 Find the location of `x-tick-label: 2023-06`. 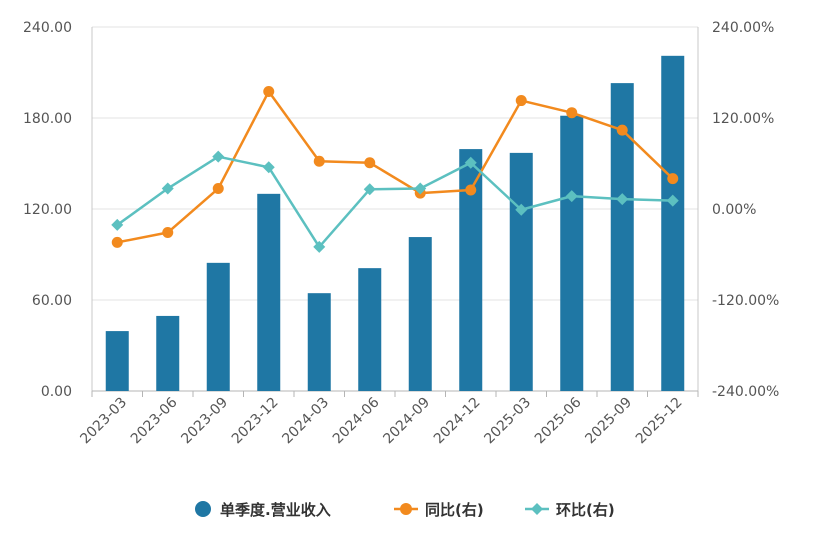

x-tick-label: 2023-06 is located at coordinates (154, 420).